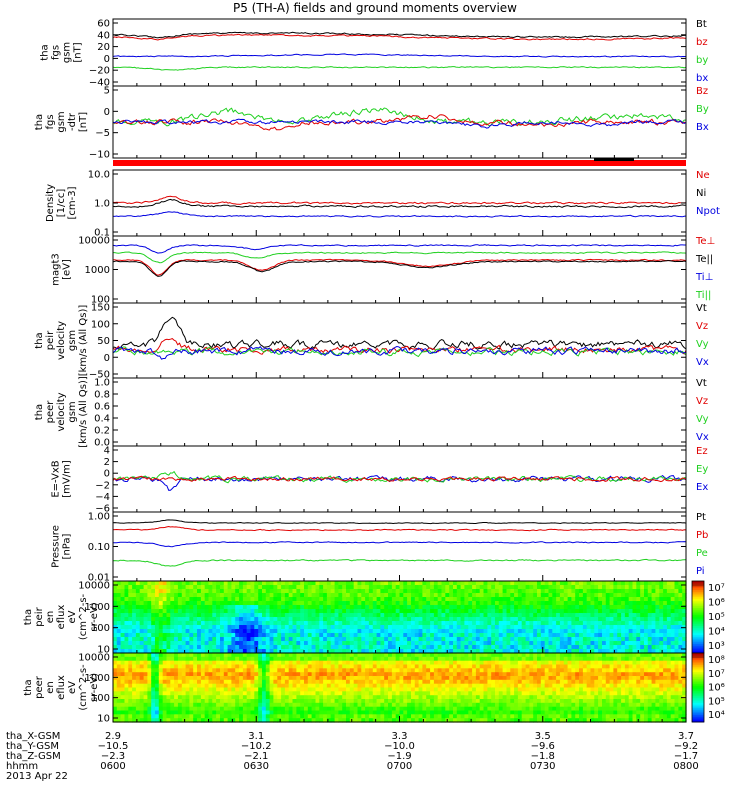  Describe the element at coordinates (32, 746) in the screenshot. I see `x-row-label: tha_Y-GSM` at that location.